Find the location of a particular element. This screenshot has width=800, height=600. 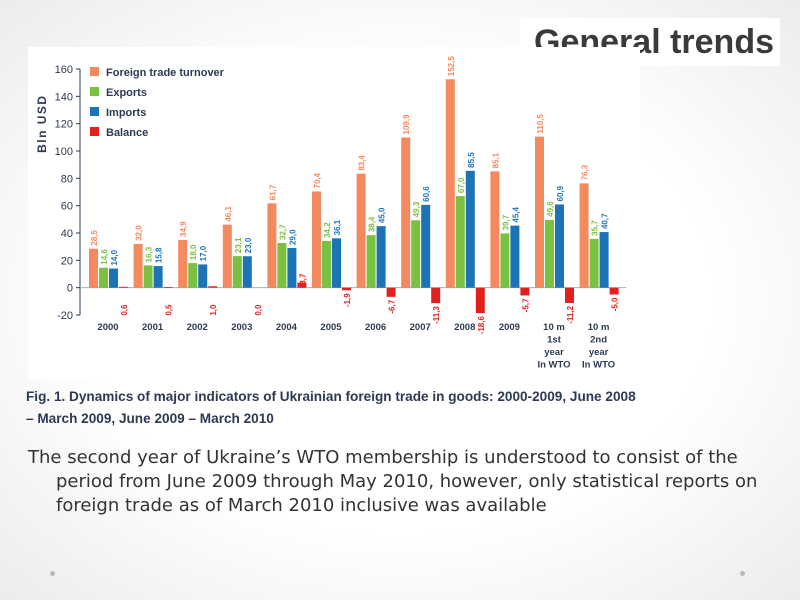

bar-value-label: 46,1 is located at coordinates (228, 214).